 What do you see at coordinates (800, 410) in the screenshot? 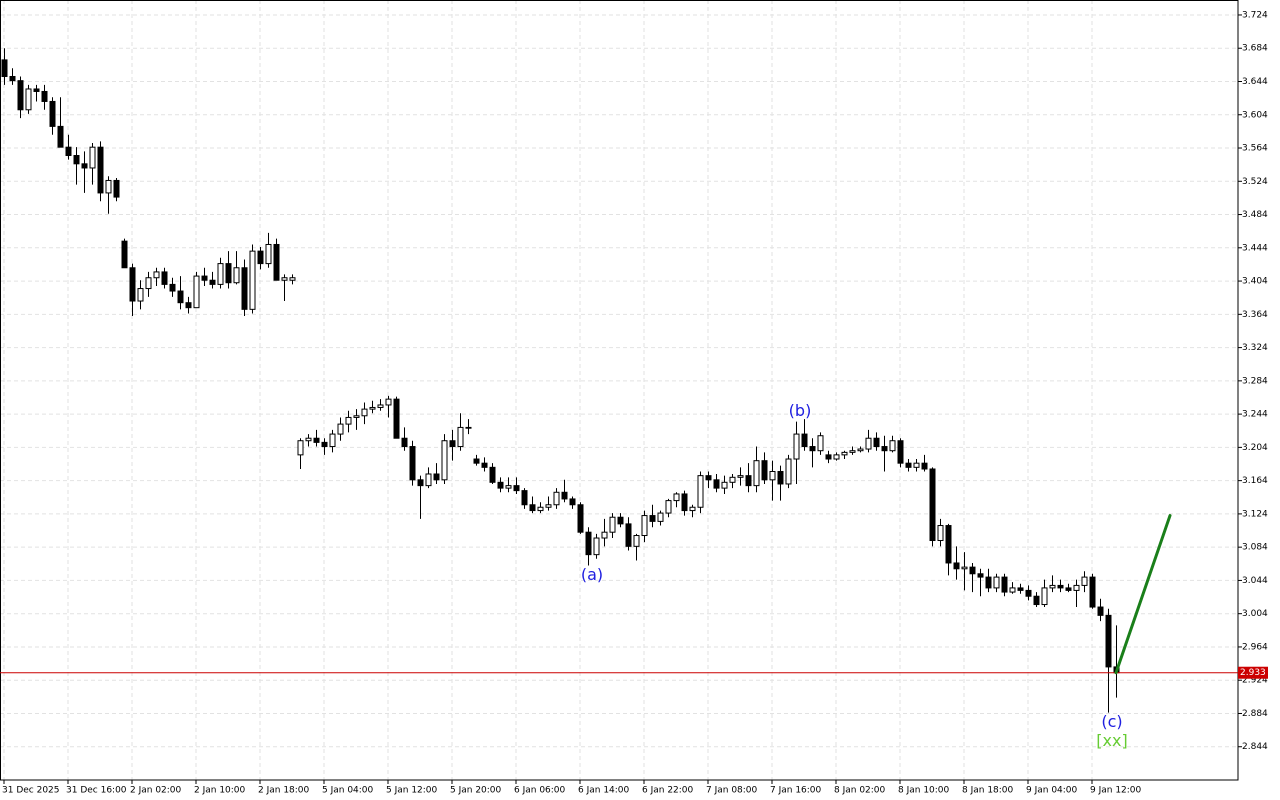
I see `wave-label: (b)` at bounding box center [800, 410].